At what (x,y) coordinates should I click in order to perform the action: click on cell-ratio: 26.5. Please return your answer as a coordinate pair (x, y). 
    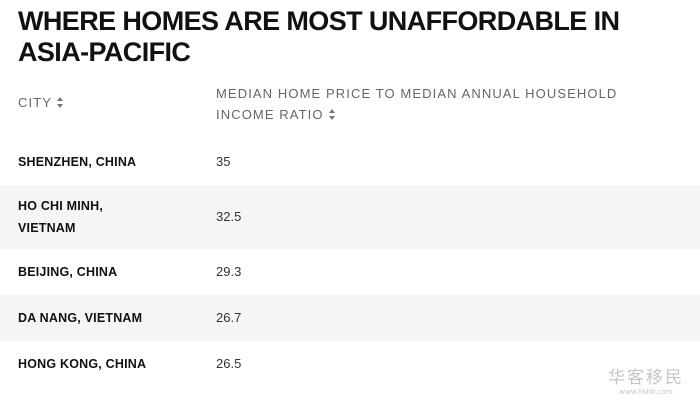
    Looking at the image, I should click on (229, 363).